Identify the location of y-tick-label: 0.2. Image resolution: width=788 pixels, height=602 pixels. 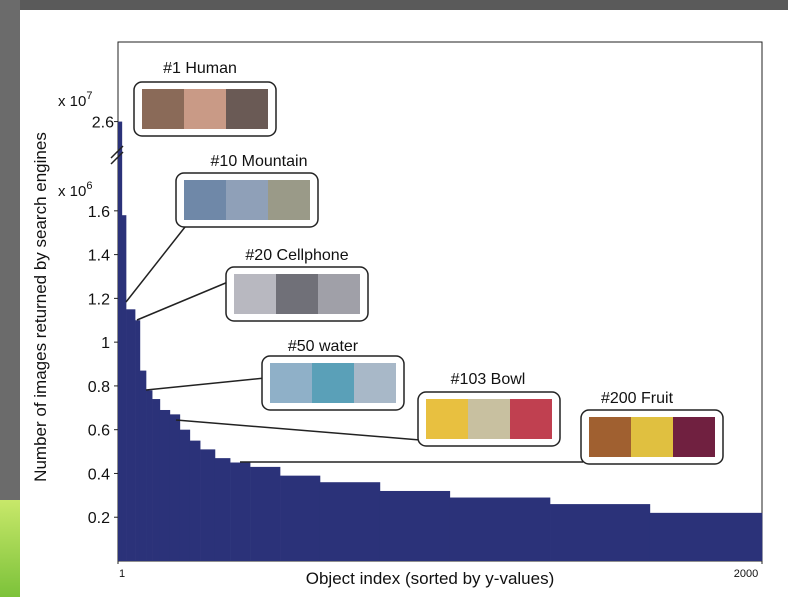
(99, 518).